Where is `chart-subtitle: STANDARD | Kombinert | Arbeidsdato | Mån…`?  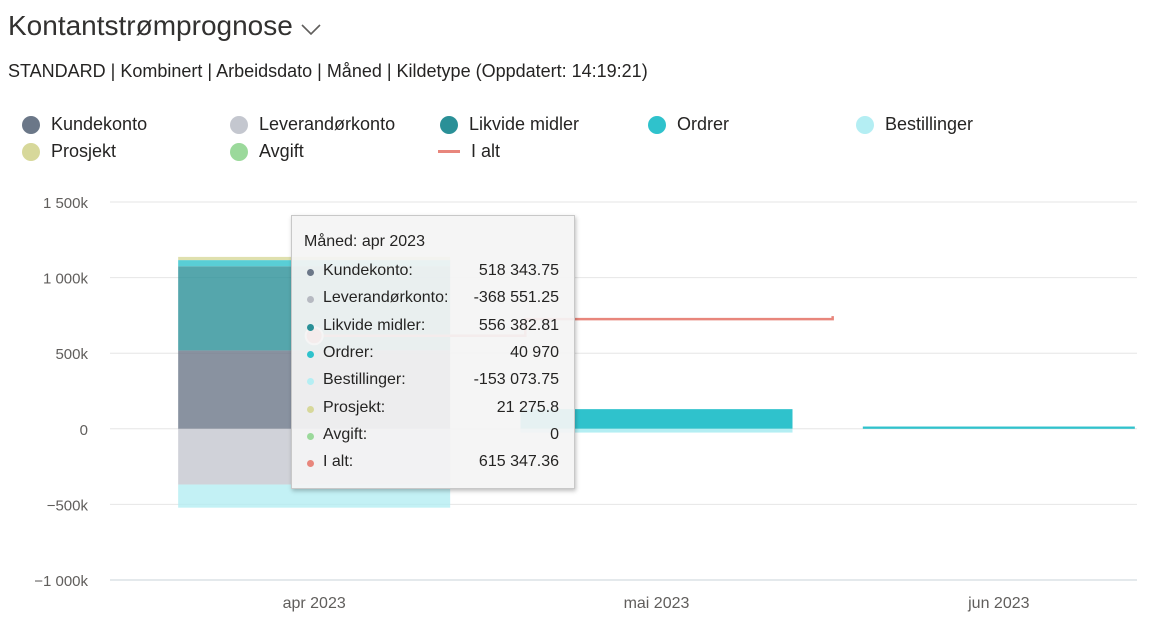
chart-subtitle: STANDARD | Kombinert | Arbeidsdato | Mån… is located at coordinates (328, 71).